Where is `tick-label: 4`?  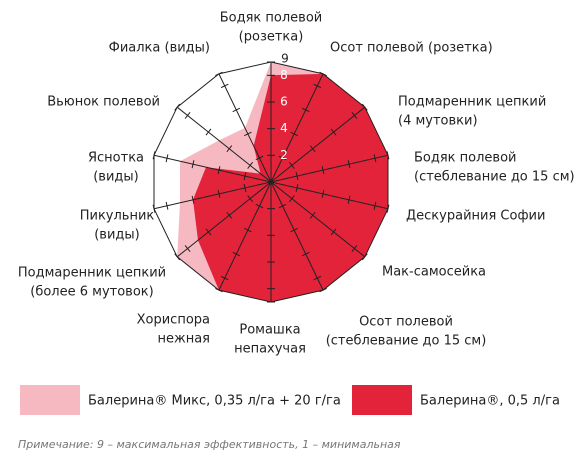
tick-label: 4 is located at coordinates (284, 128).